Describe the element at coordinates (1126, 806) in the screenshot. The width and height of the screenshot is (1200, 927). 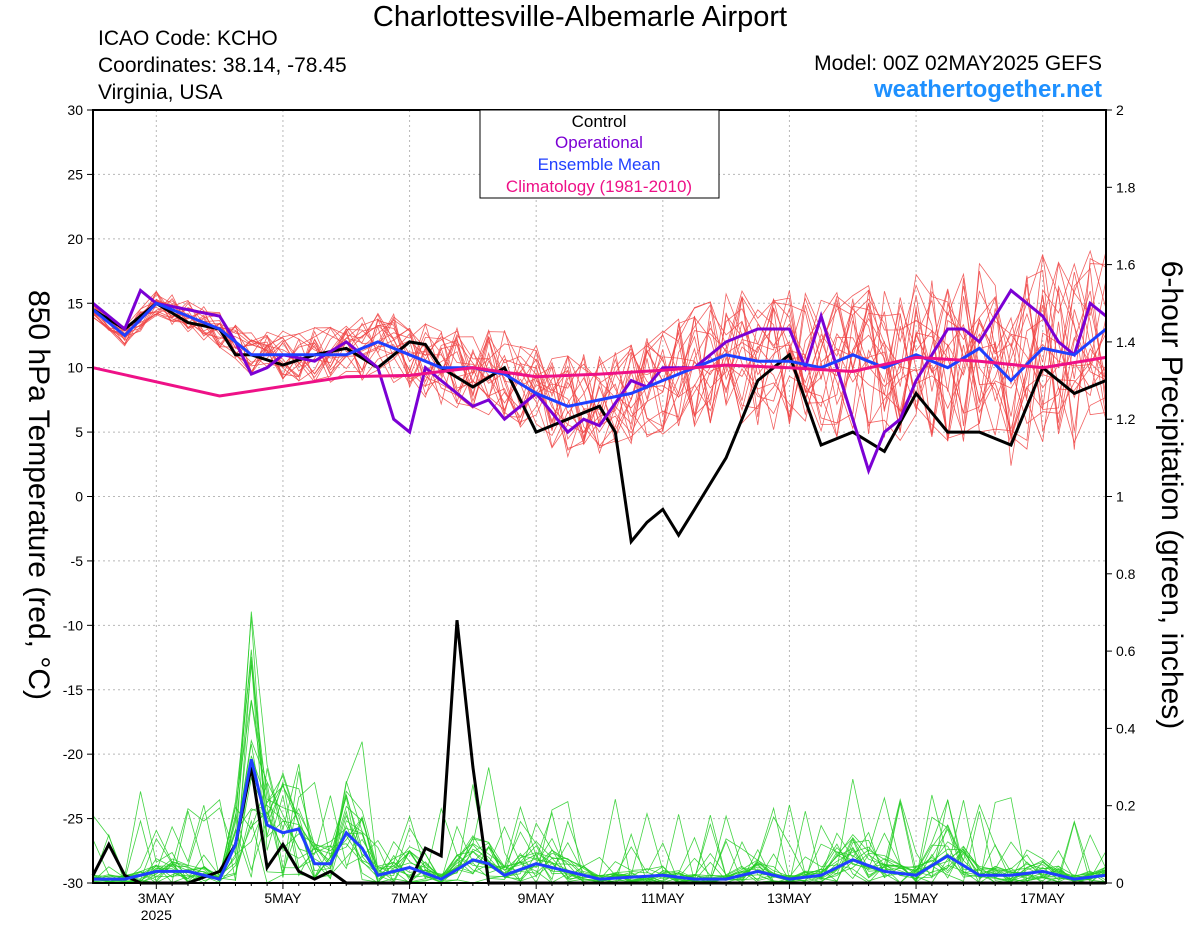
I see `y2-tick-label: 0.2` at that location.